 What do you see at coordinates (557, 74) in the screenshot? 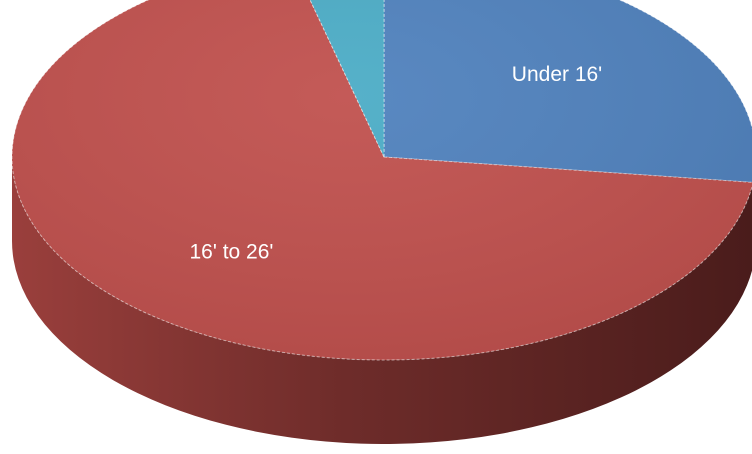
I see `pie-label-under-16: Under 16'` at bounding box center [557, 74].